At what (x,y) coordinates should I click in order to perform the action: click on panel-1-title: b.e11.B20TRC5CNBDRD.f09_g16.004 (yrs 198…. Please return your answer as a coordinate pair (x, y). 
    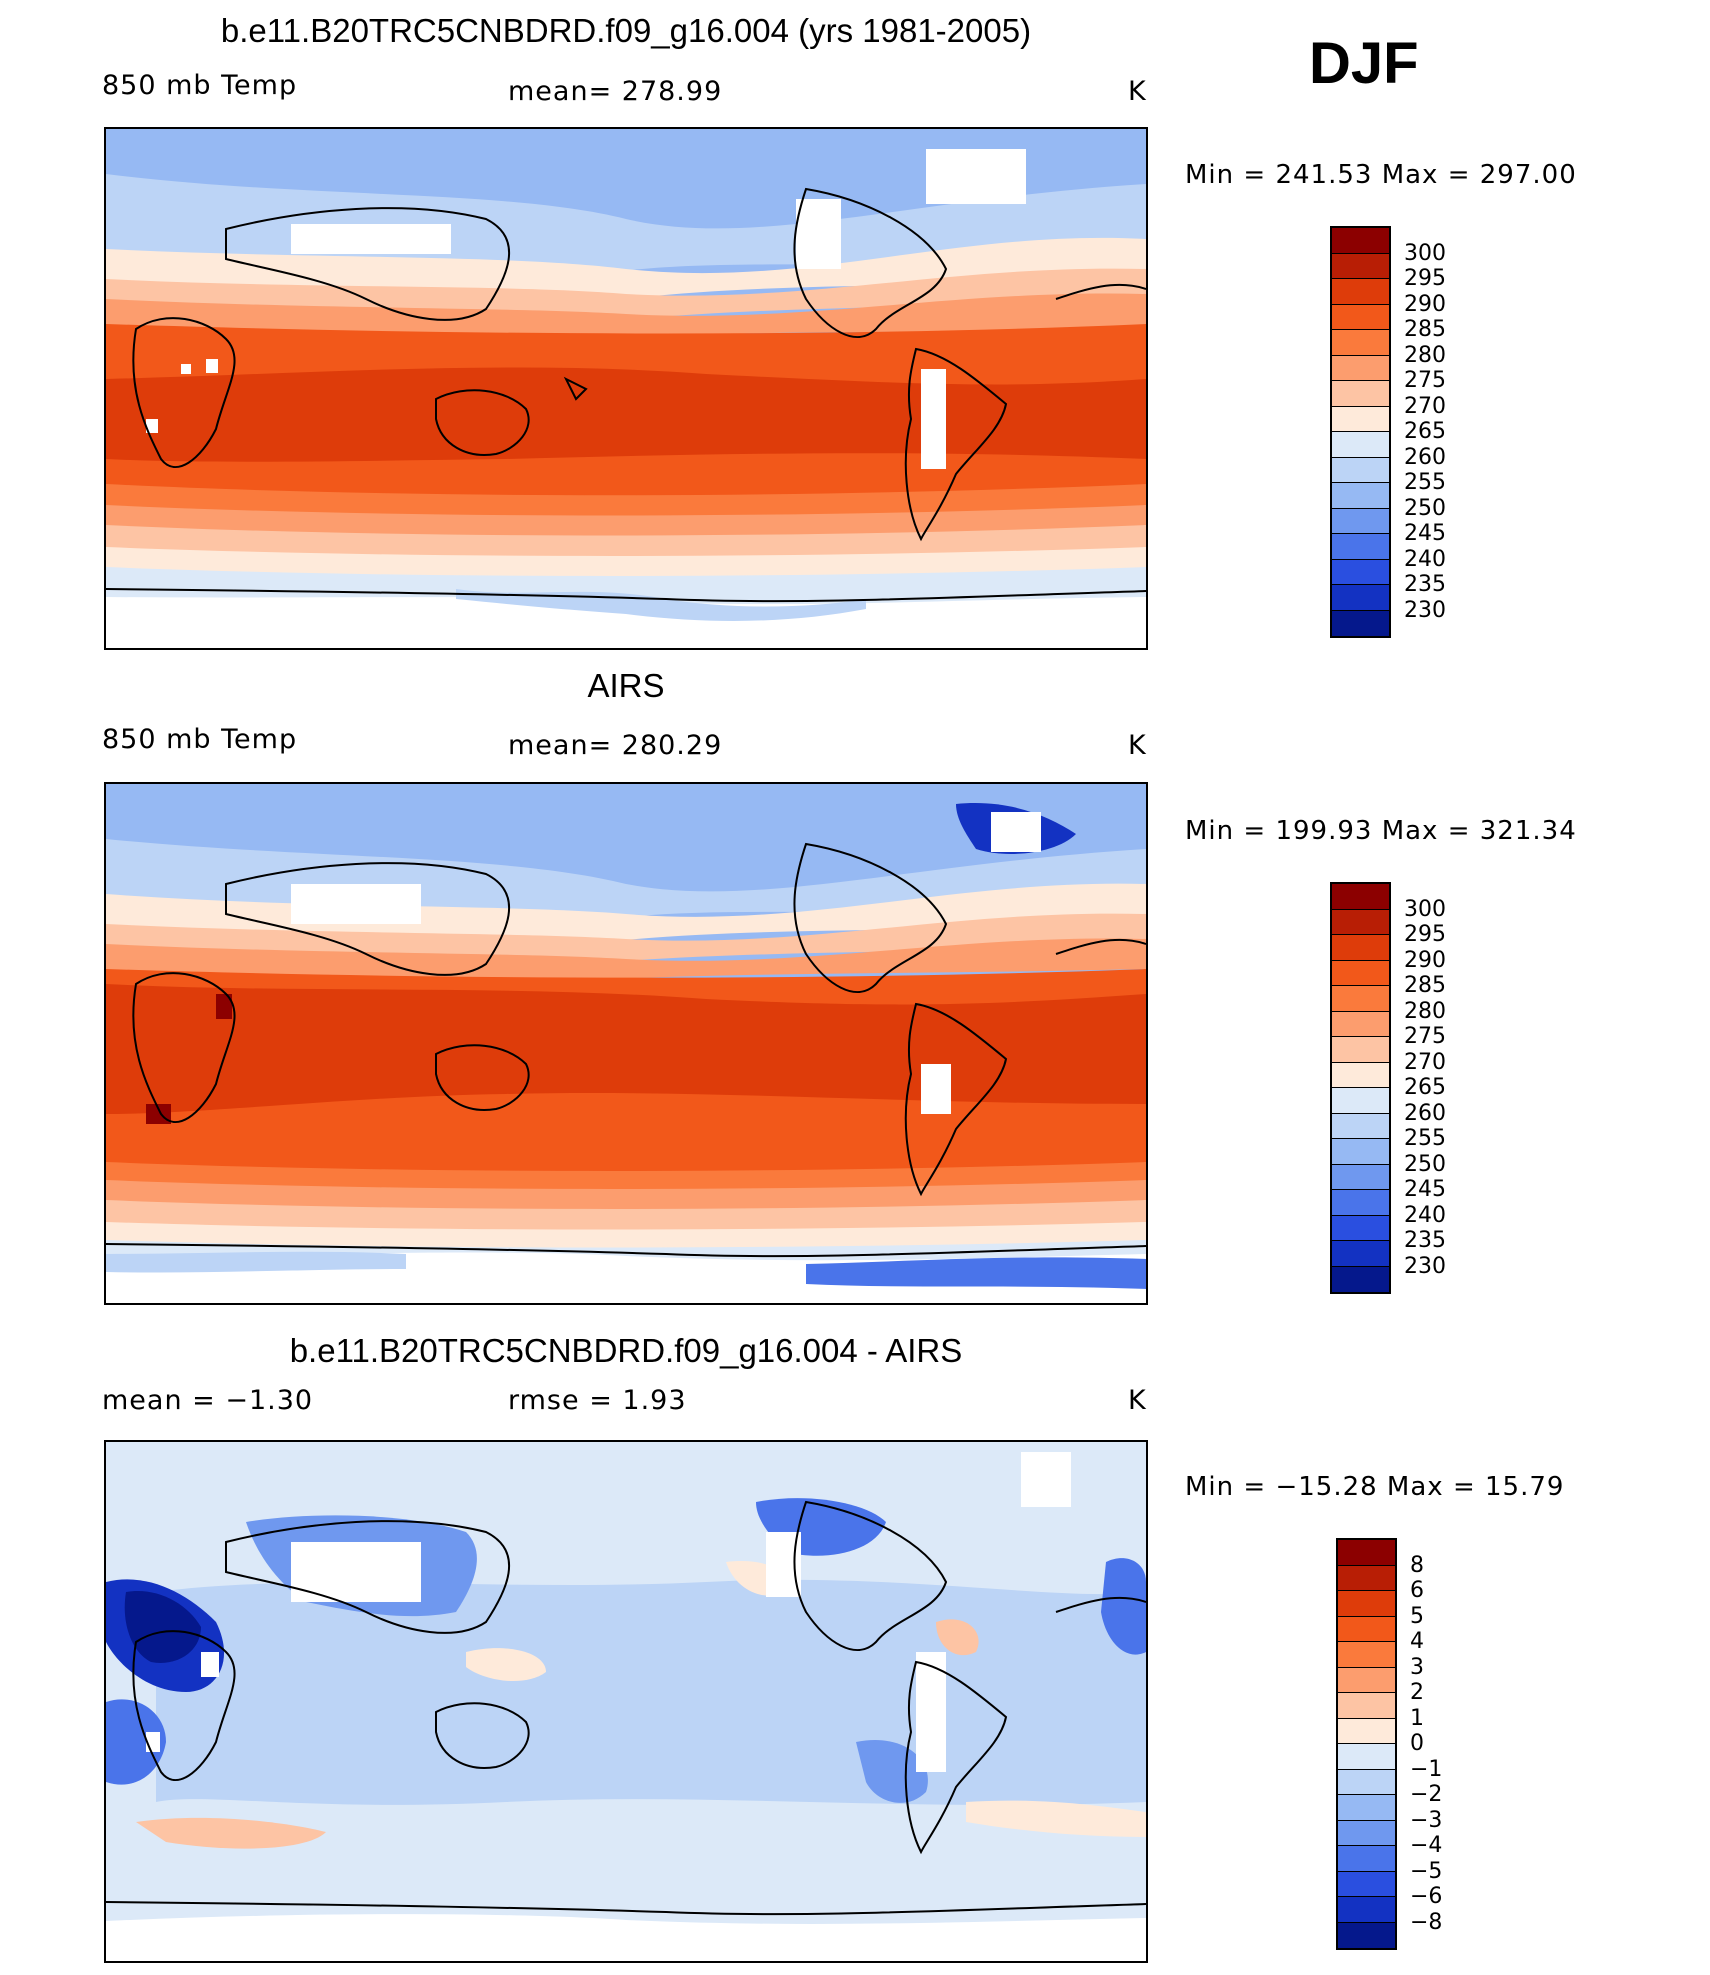
    Looking at the image, I should click on (626, 30).